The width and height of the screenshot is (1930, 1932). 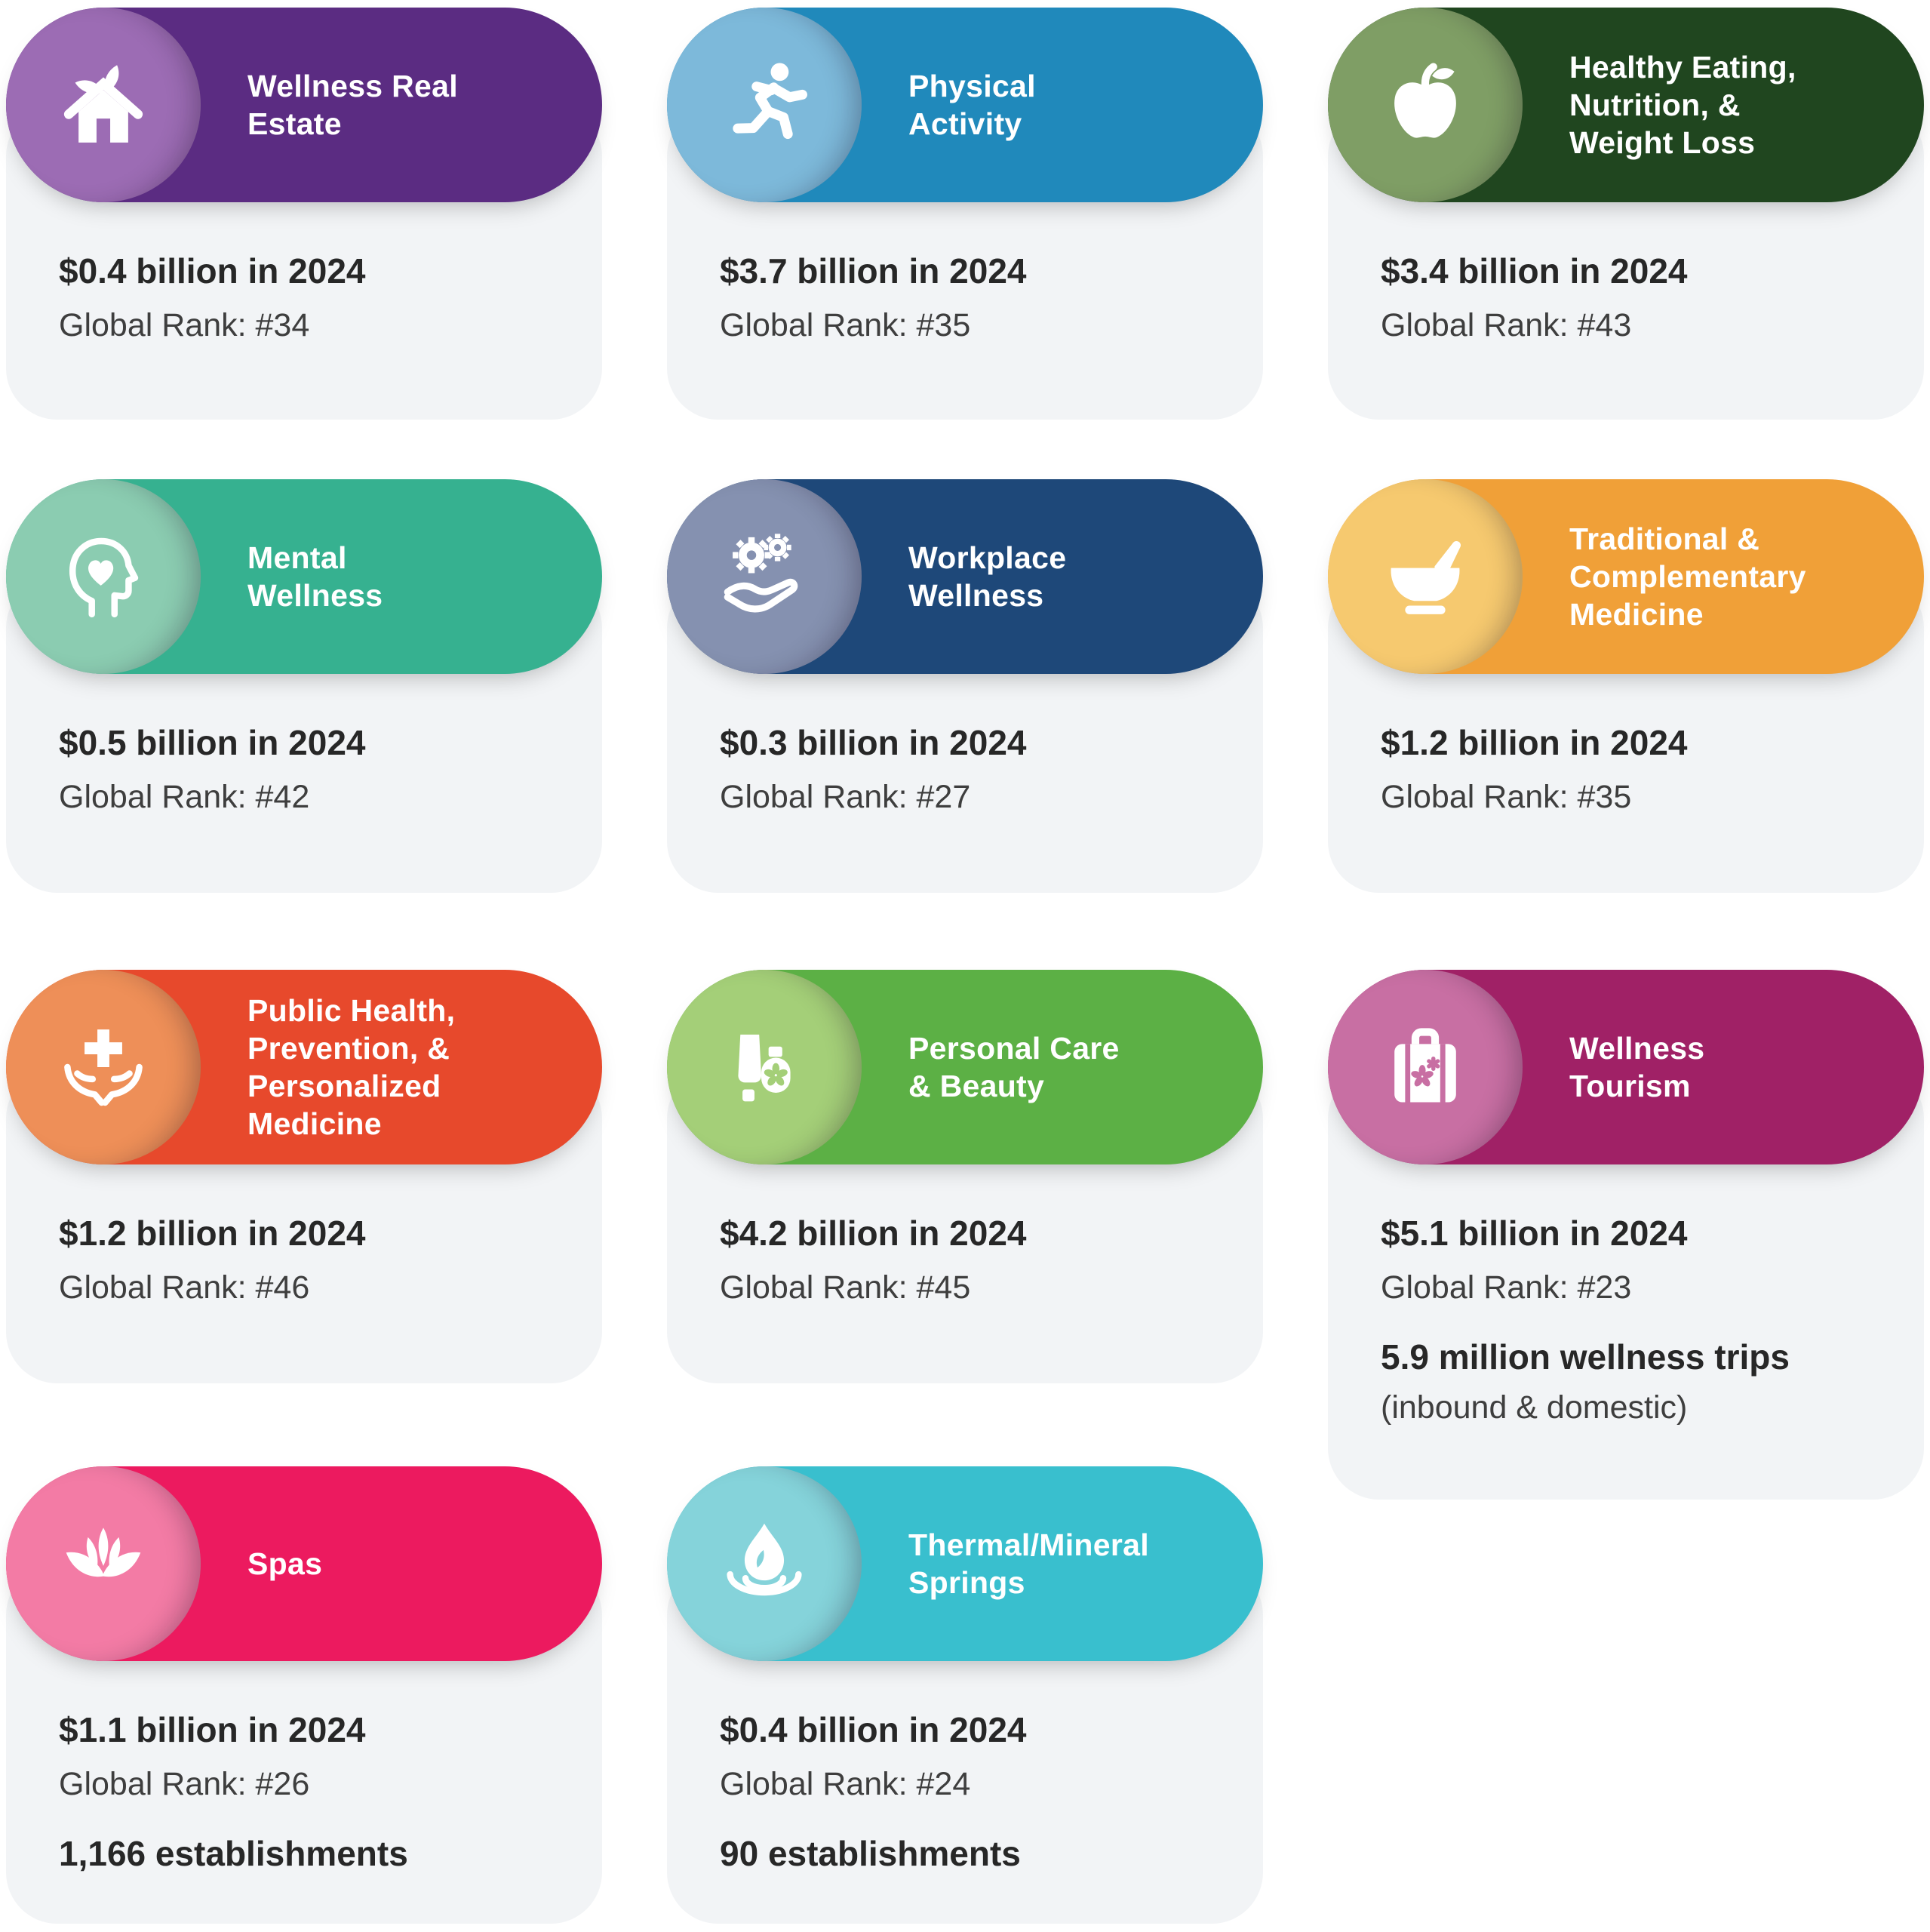 I want to click on market-value: $3.7 billion in 2024, so click(x=873, y=271).